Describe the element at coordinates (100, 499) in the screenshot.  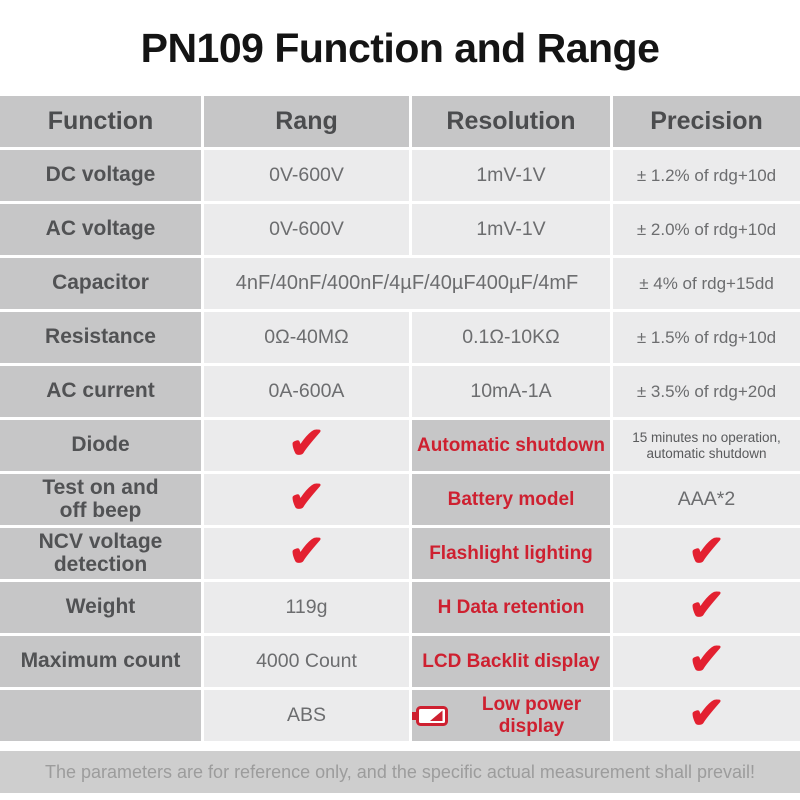
I see `function-cell-beep: Test on and off beep` at that location.